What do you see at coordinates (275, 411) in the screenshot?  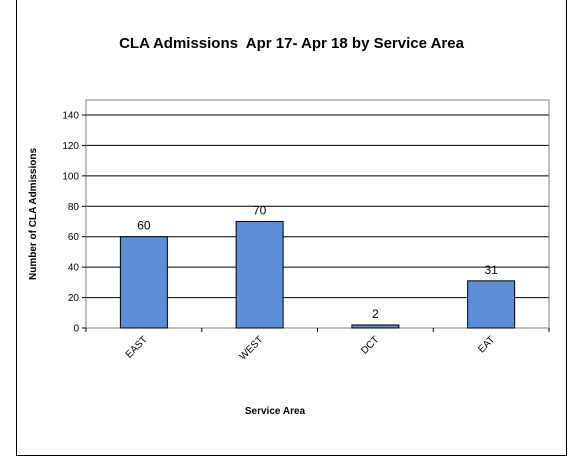 I see `x-axis-title: Service Area` at bounding box center [275, 411].